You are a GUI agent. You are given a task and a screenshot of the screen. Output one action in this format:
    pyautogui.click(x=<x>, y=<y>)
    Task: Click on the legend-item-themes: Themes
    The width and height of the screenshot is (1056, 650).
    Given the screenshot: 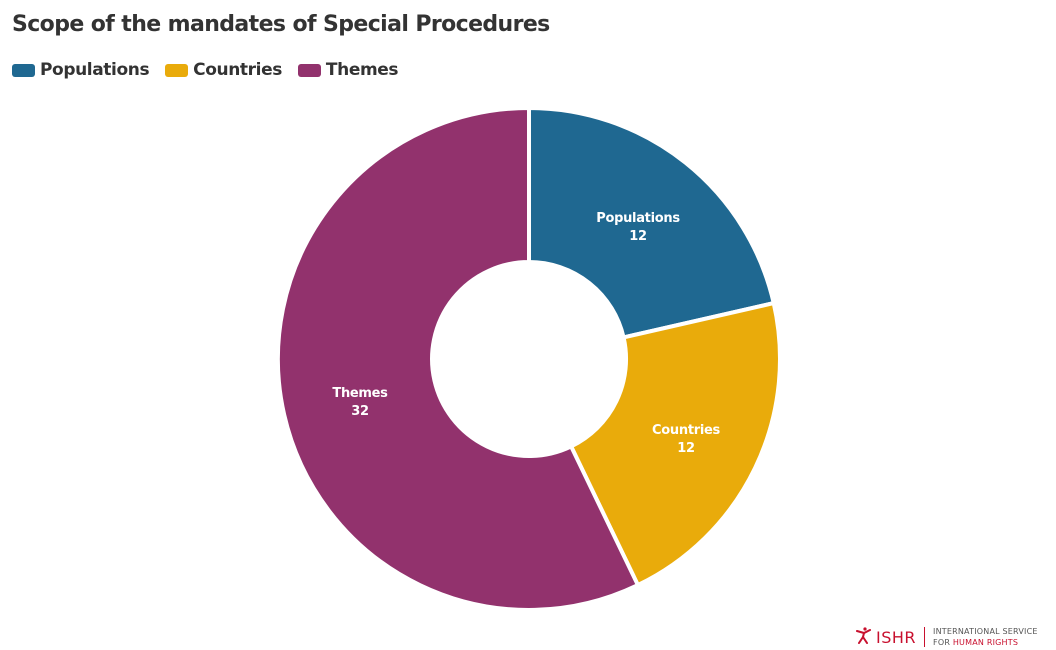 What is the action you would take?
    pyautogui.click(x=348, y=70)
    